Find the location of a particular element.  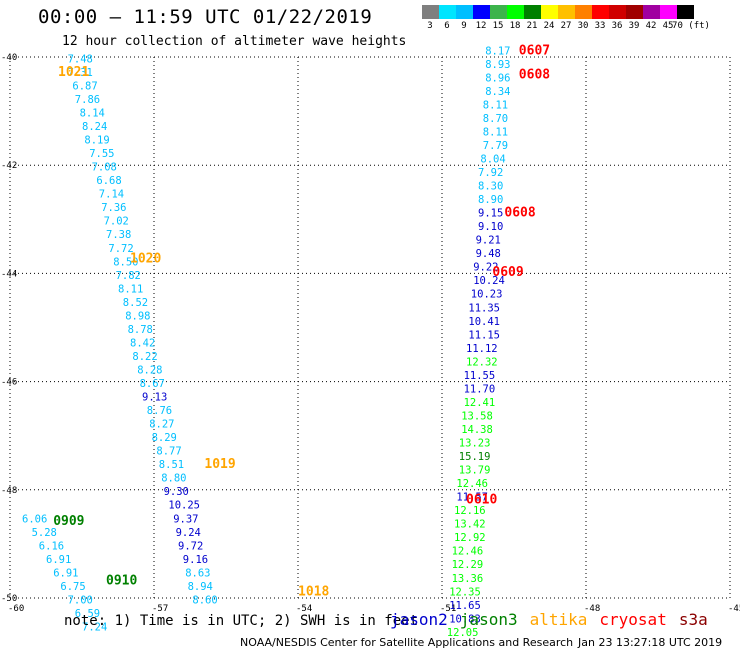

wave-height-value: 6.06 is located at coordinates (34, 519).